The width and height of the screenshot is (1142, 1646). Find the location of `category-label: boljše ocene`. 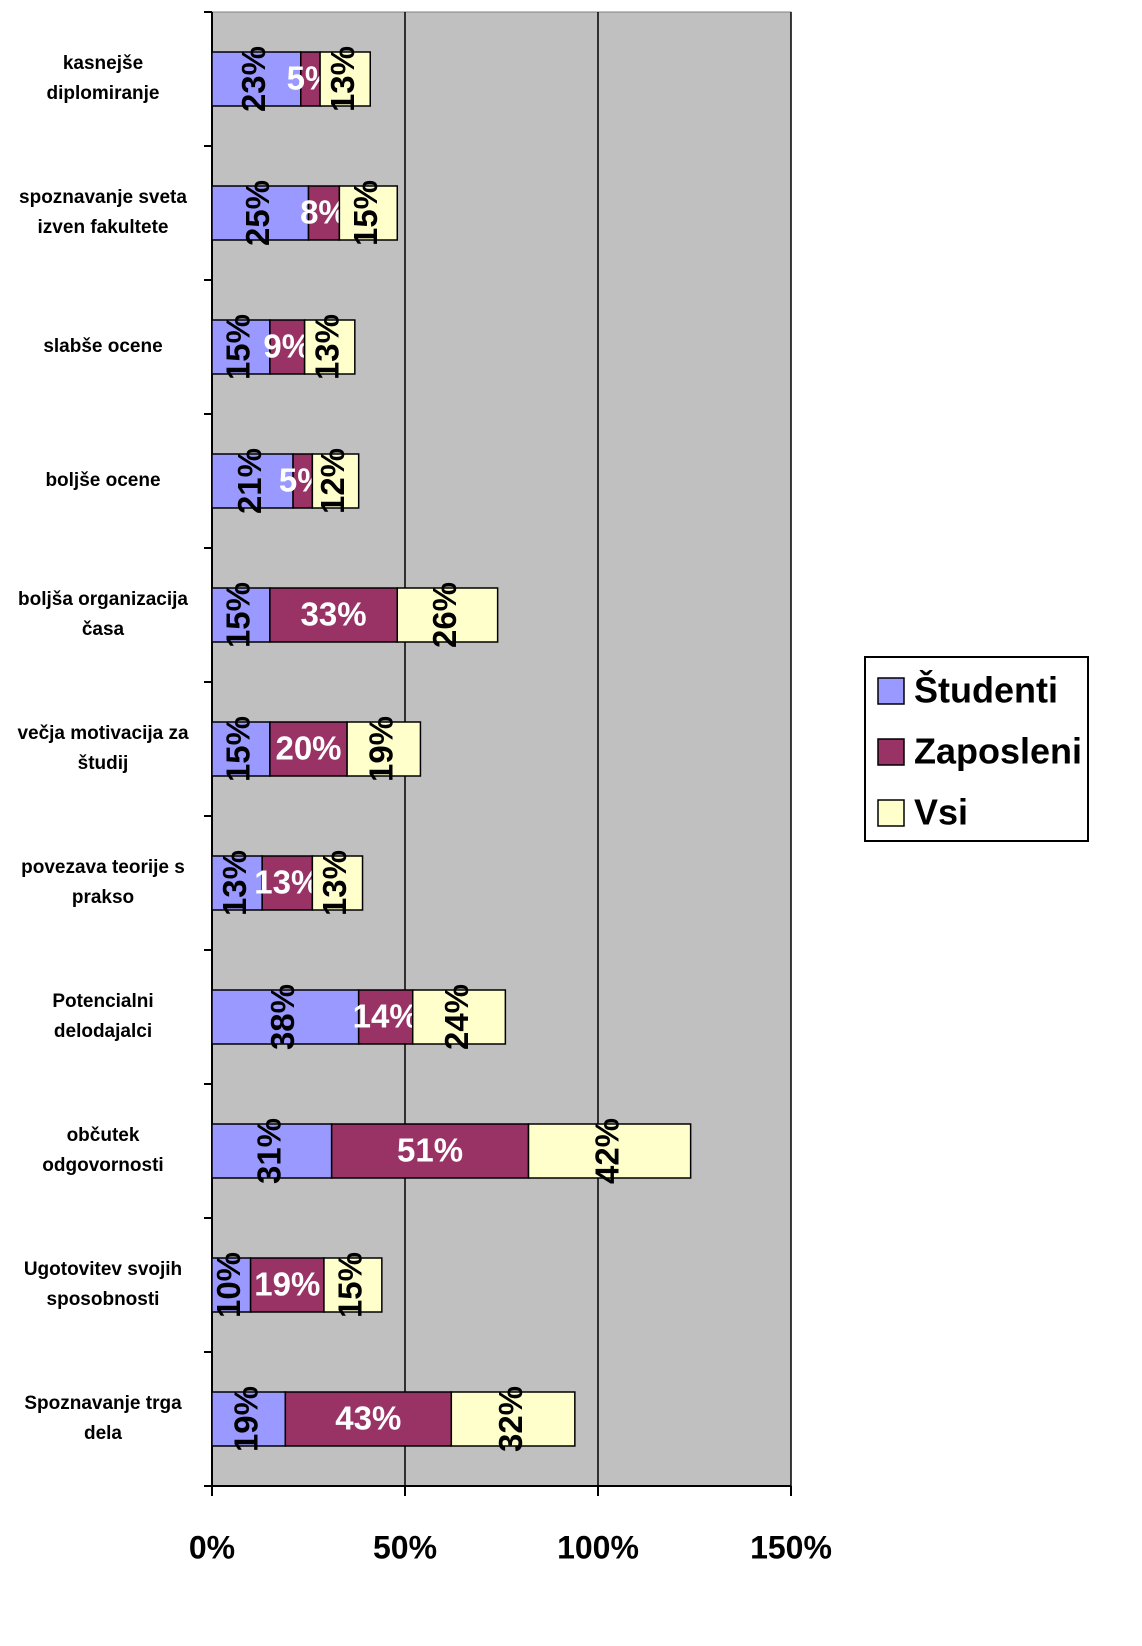

category-label: boljše ocene is located at coordinates (103, 480).